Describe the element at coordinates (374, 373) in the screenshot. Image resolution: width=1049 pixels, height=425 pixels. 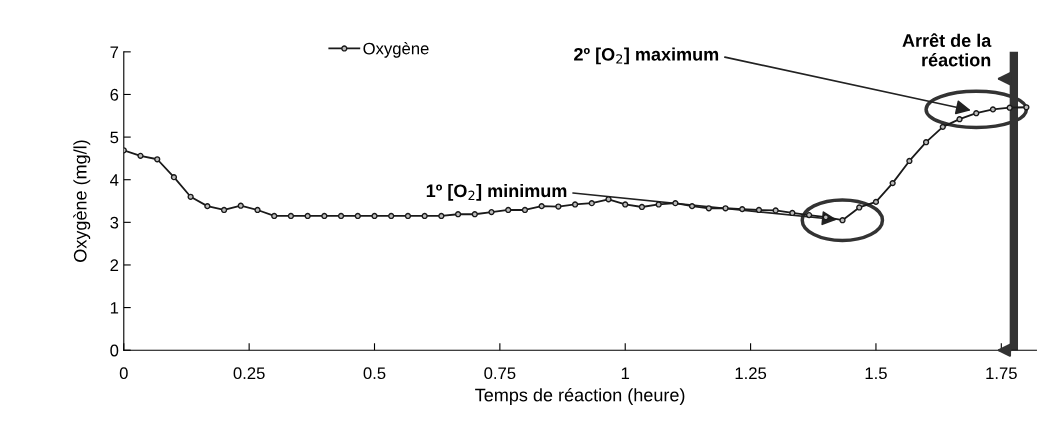
I see `x-tick-label: 0.5` at that location.